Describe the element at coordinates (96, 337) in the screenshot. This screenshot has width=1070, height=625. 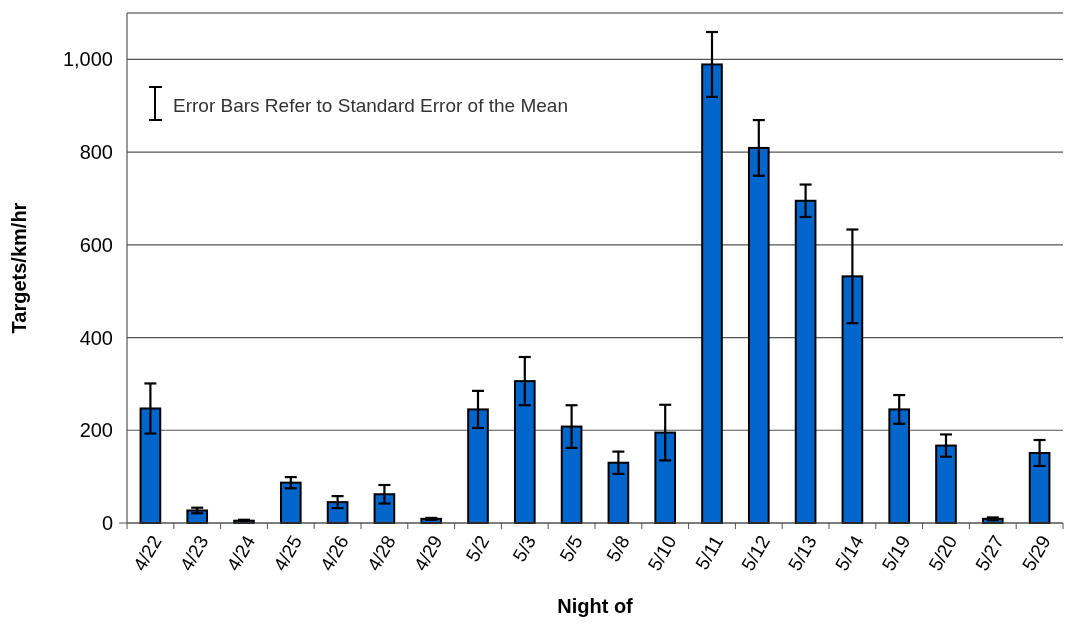
I see `y-tick-label: 400` at that location.